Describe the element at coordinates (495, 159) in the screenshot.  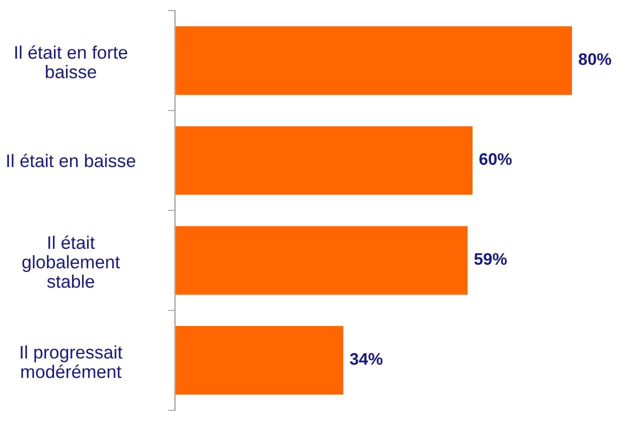
I see `data-label: 60%` at that location.